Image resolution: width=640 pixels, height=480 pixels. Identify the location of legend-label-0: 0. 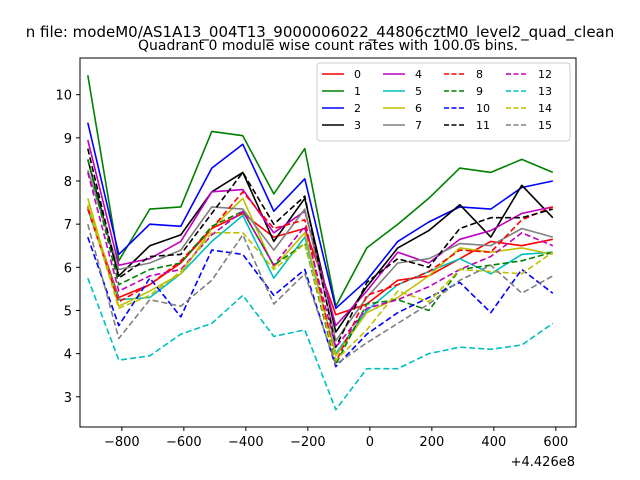
(357, 74).